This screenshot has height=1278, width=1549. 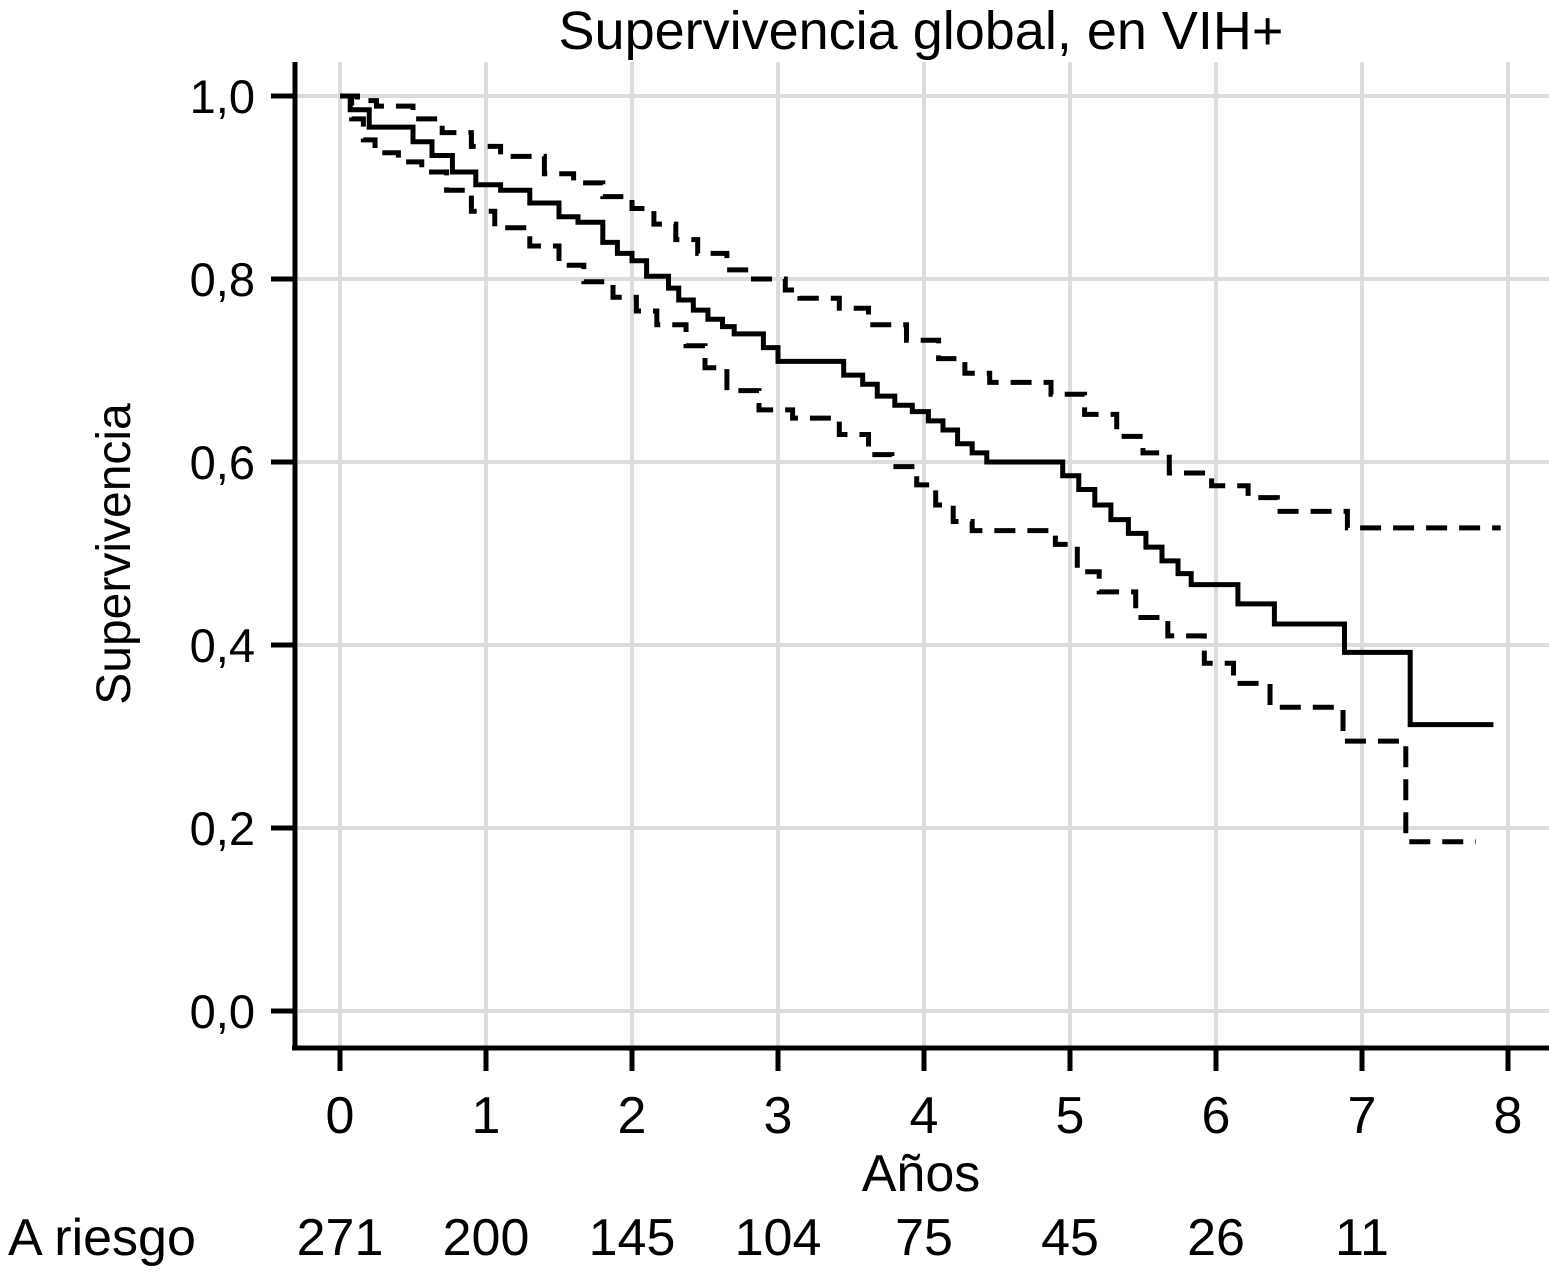 I want to click on x-tick-label: 7, so click(x=1362, y=1116).